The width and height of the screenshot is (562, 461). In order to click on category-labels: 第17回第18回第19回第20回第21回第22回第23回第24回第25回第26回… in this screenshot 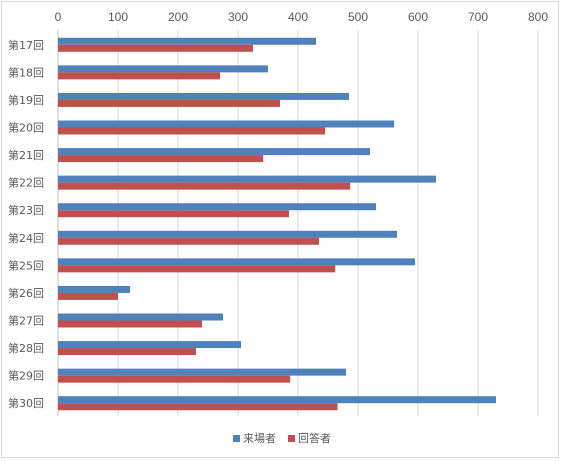, I will do `click(26, 224)`.